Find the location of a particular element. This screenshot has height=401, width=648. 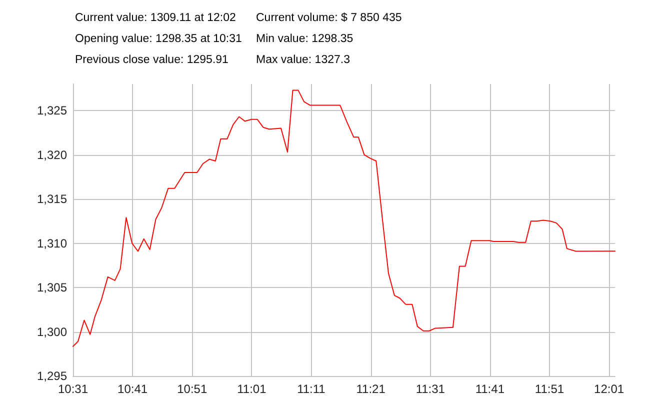

y-tick-label: 1,295 is located at coordinates (52, 376).